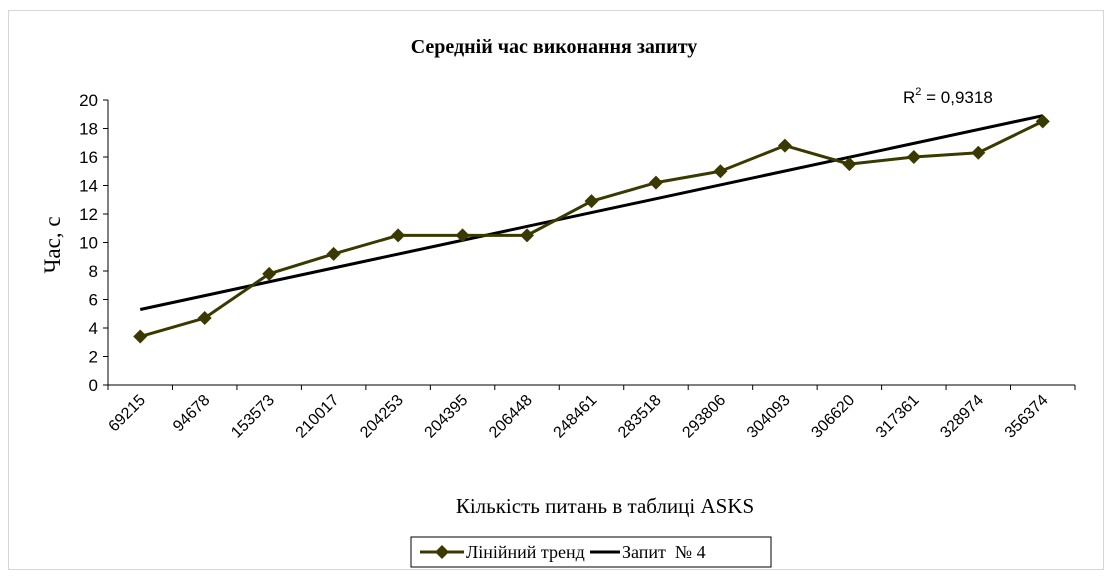 Image resolution: width=1110 pixels, height=576 pixels. I want to click on y-tick-label: 8, so click(93, 271).